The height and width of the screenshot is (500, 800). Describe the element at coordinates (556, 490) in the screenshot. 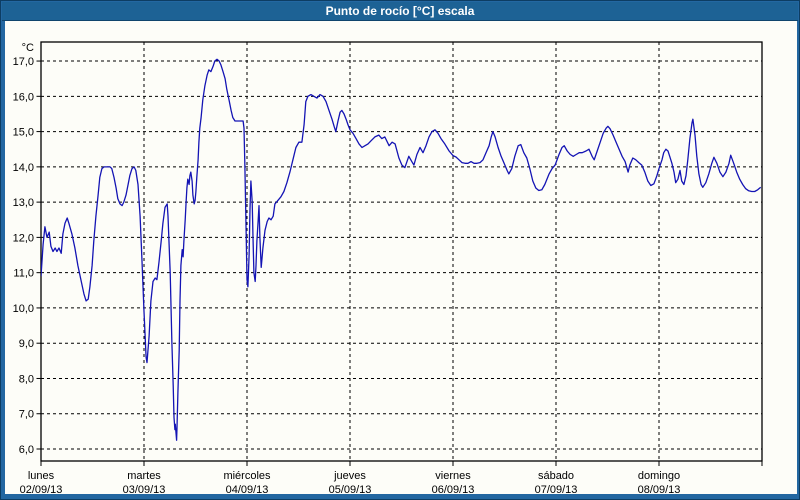

I see `x-date-label: 07/09/13` at that location.